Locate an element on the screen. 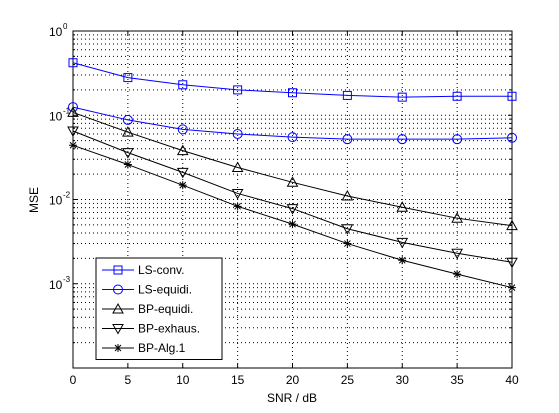 This screenshot has width=559, height=413. legend-label: LS-conv. is located at coordinates (161, 270).